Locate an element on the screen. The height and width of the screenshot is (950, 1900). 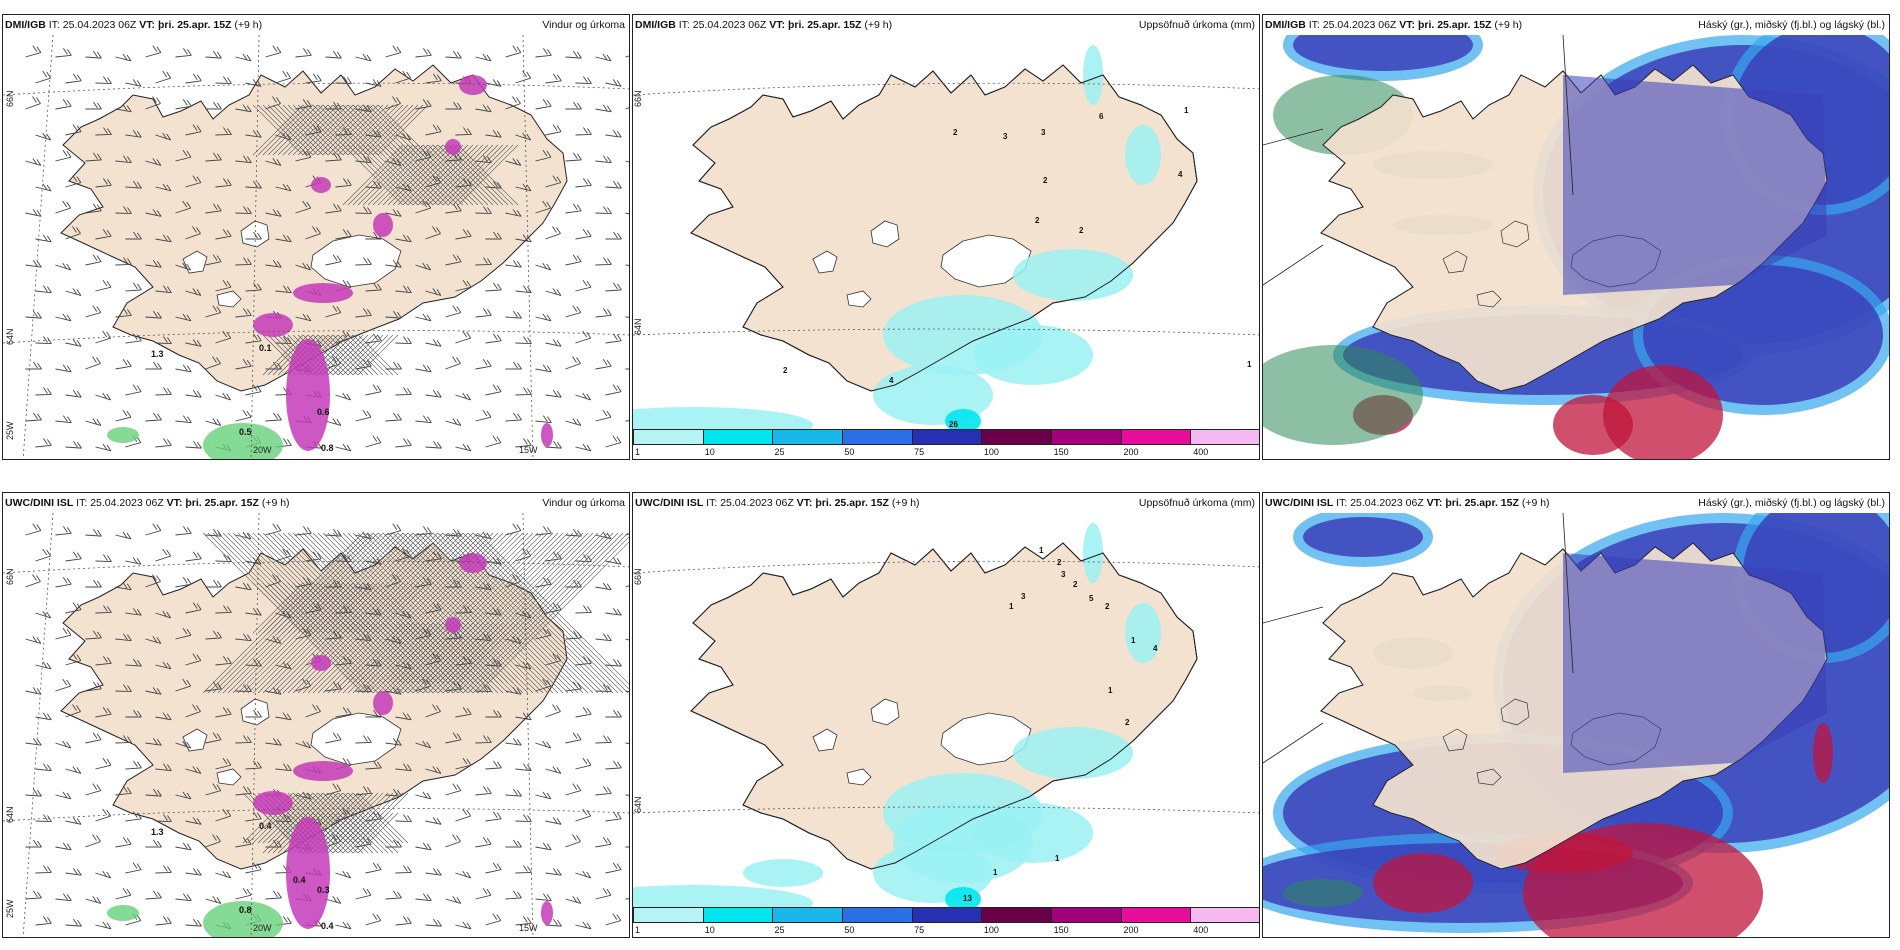
map-value-label: 0.8 is located at coordinates (327, 448).